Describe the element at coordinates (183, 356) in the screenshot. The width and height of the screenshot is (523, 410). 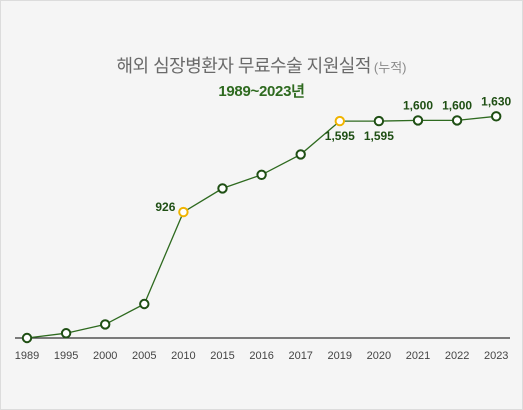
I see `x-tick-label-2010: 2010` at that location.